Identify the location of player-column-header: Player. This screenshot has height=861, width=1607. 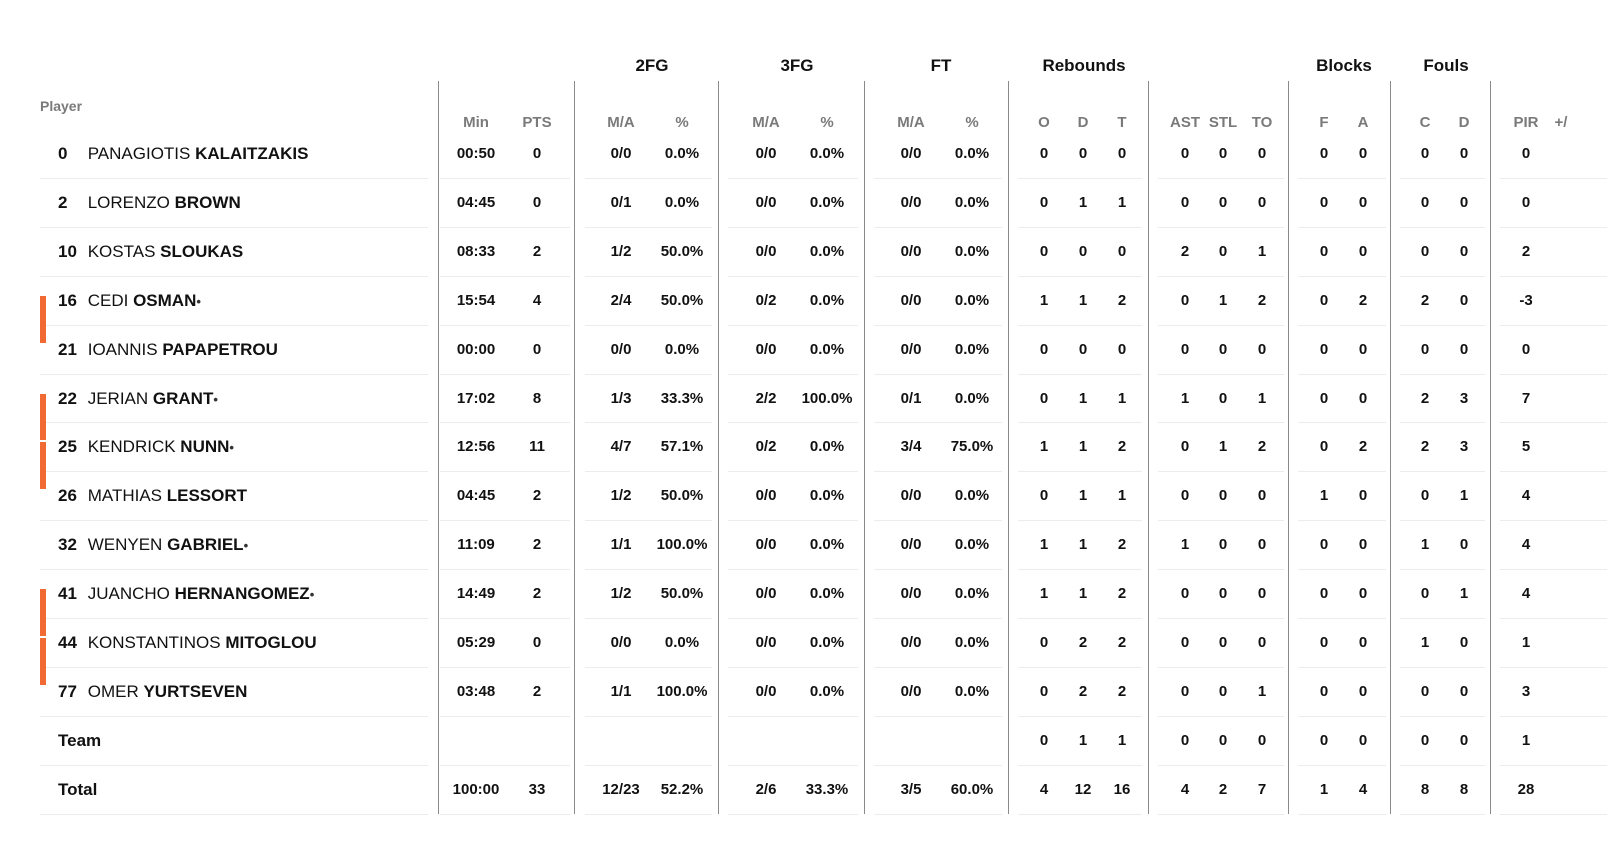
(61, 106).